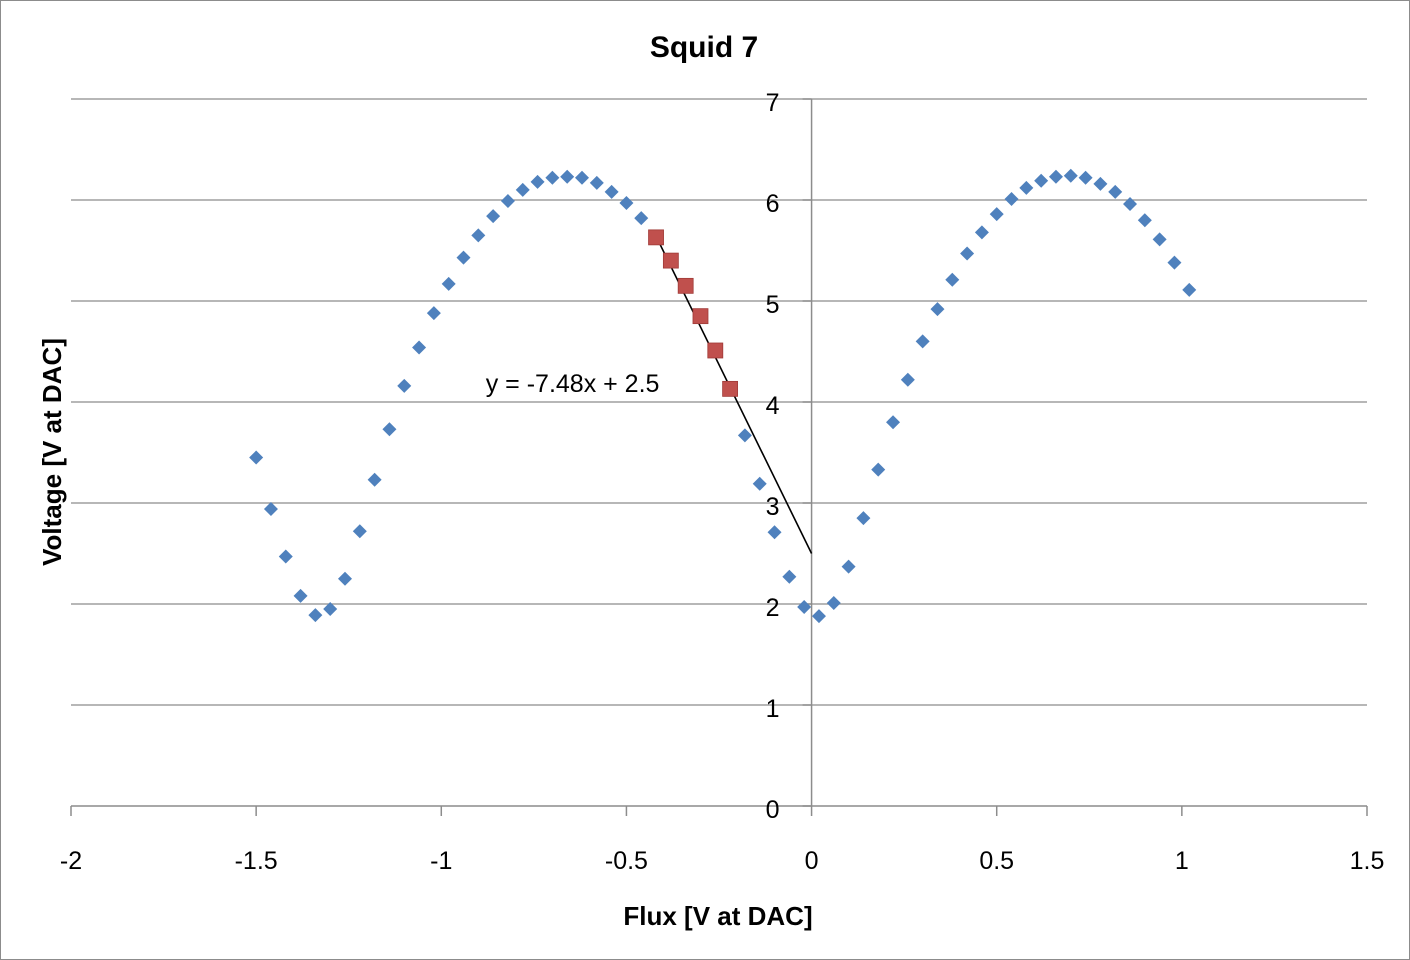 Image resolution: width=1410 pixels, height=960 pixels. Describe the element at coordinates (812, 861) in the screenshot. I see `x-tick-label-4: 0` at that location.